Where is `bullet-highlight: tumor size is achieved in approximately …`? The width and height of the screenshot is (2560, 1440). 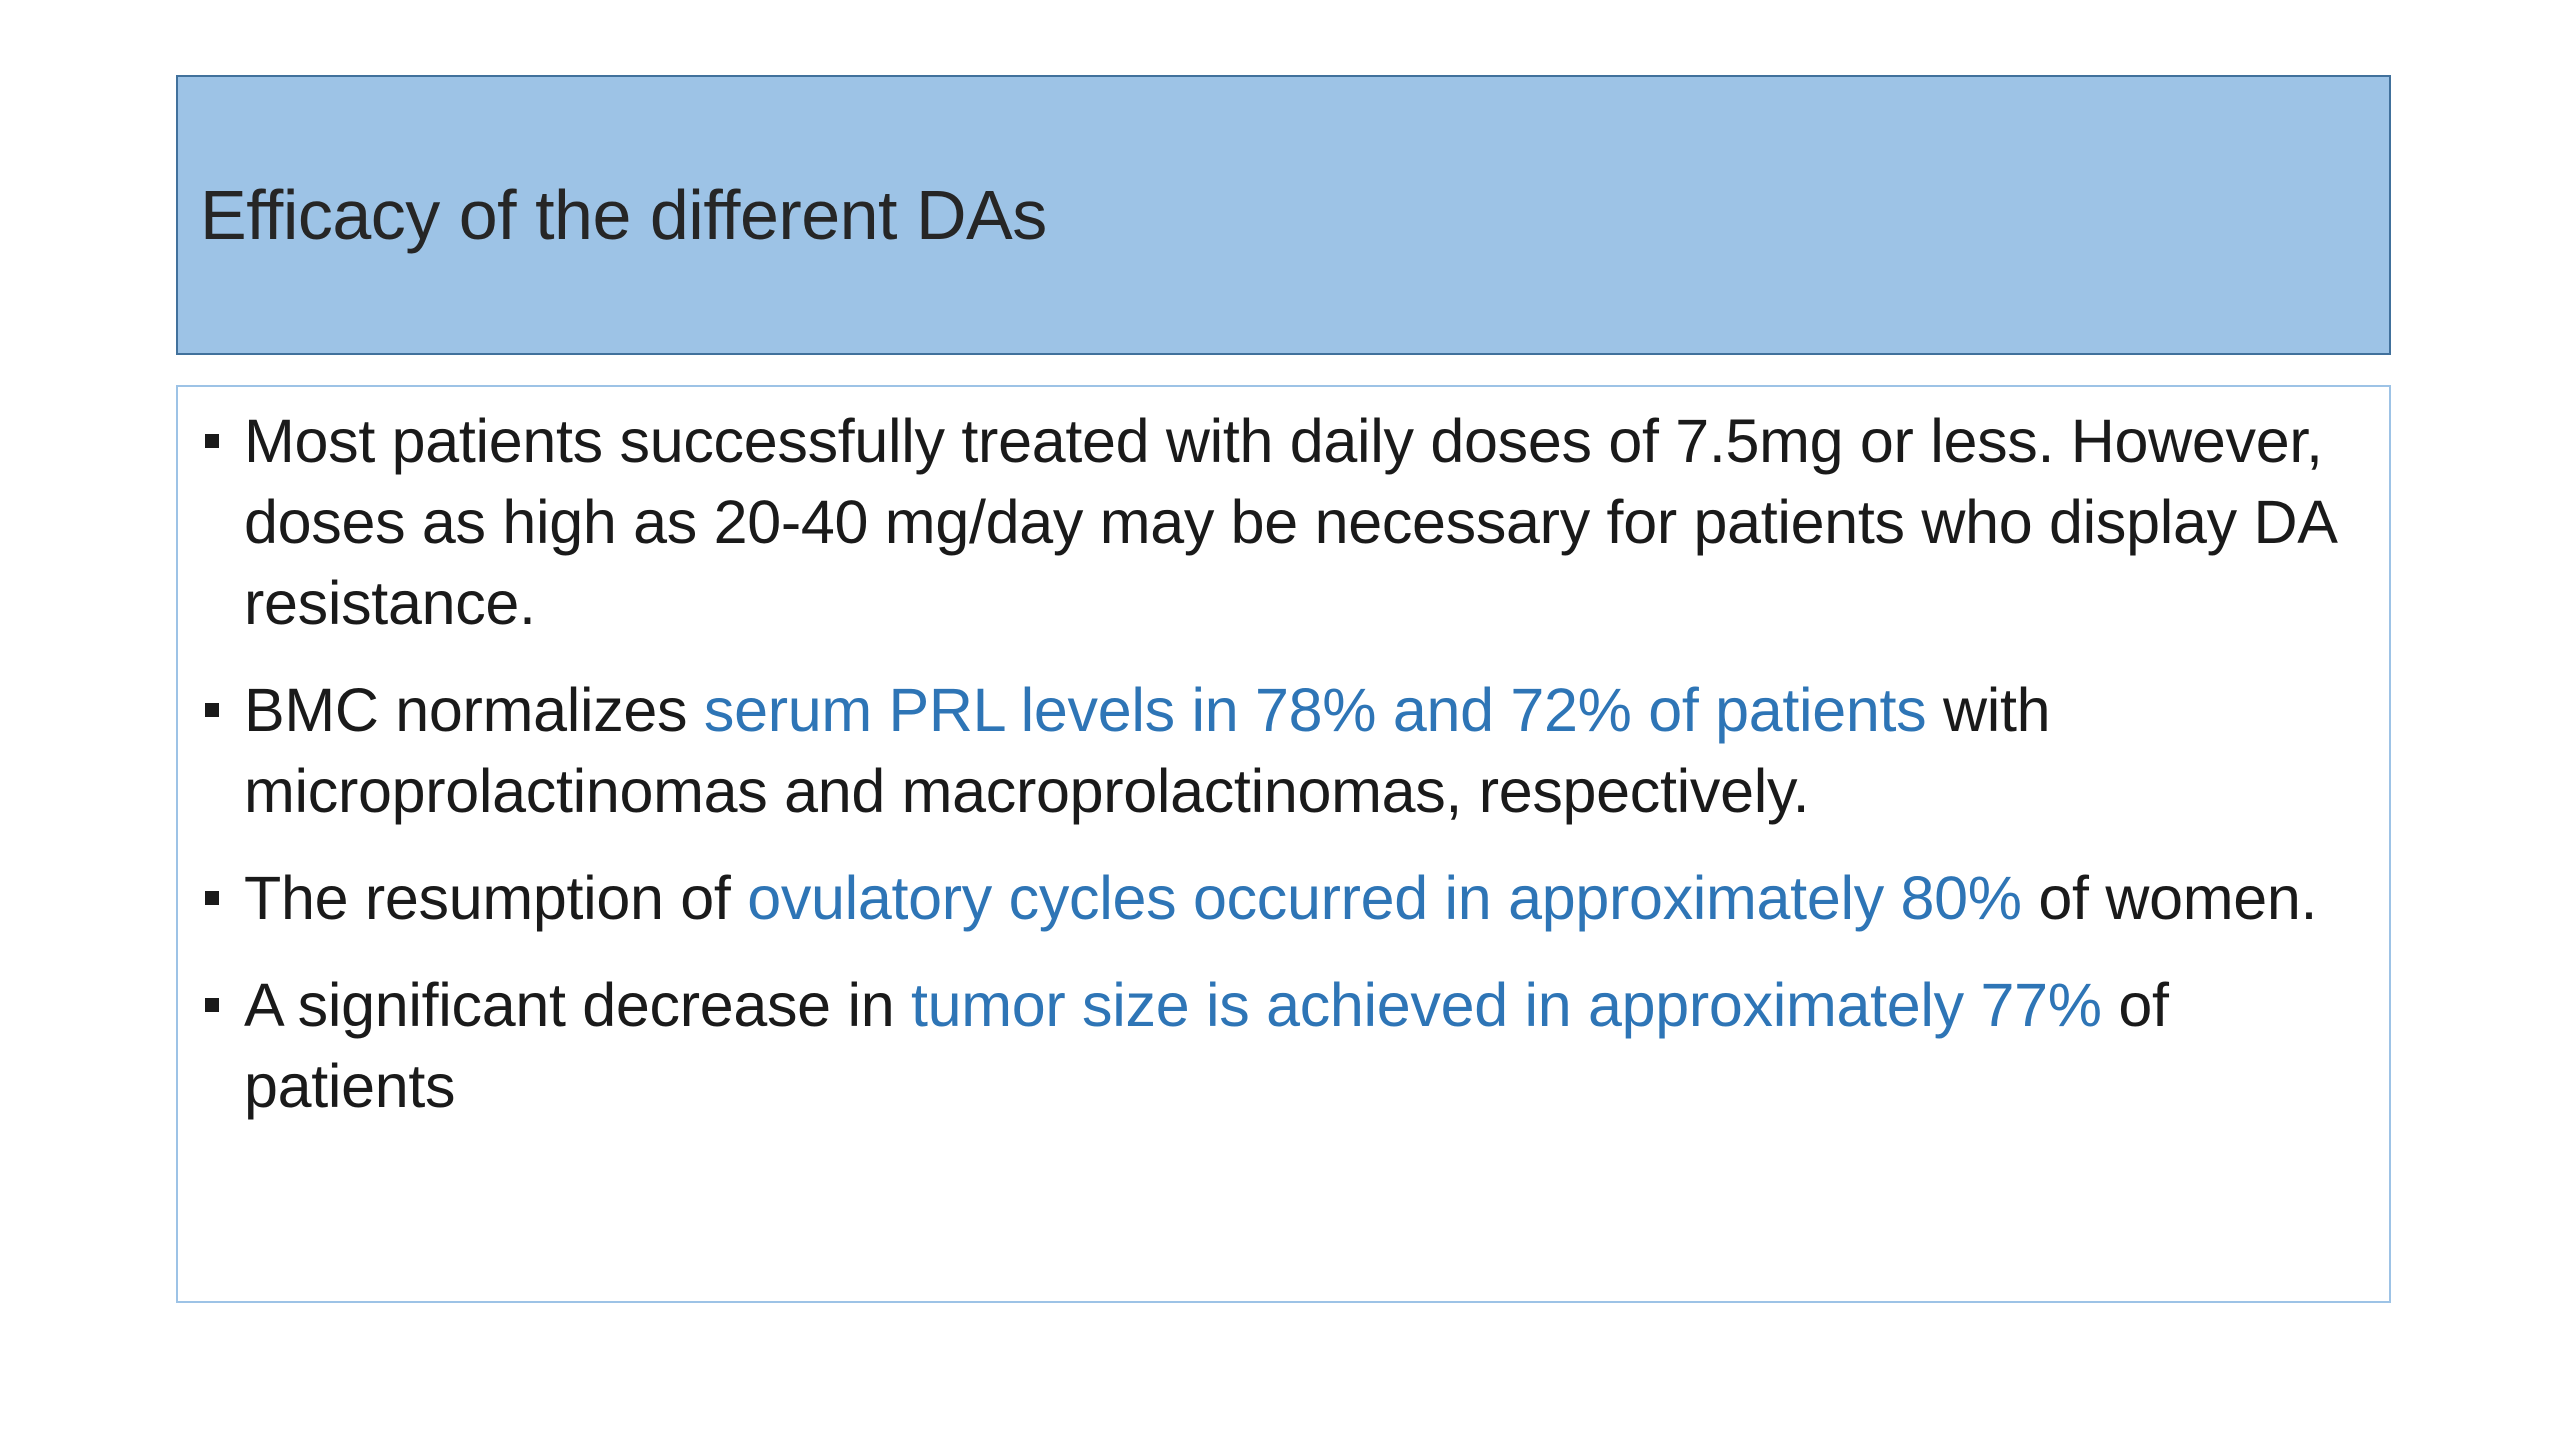
bullet-highlight: tumor size is achieved in approximately … is located at coordinates (1506, 1005).